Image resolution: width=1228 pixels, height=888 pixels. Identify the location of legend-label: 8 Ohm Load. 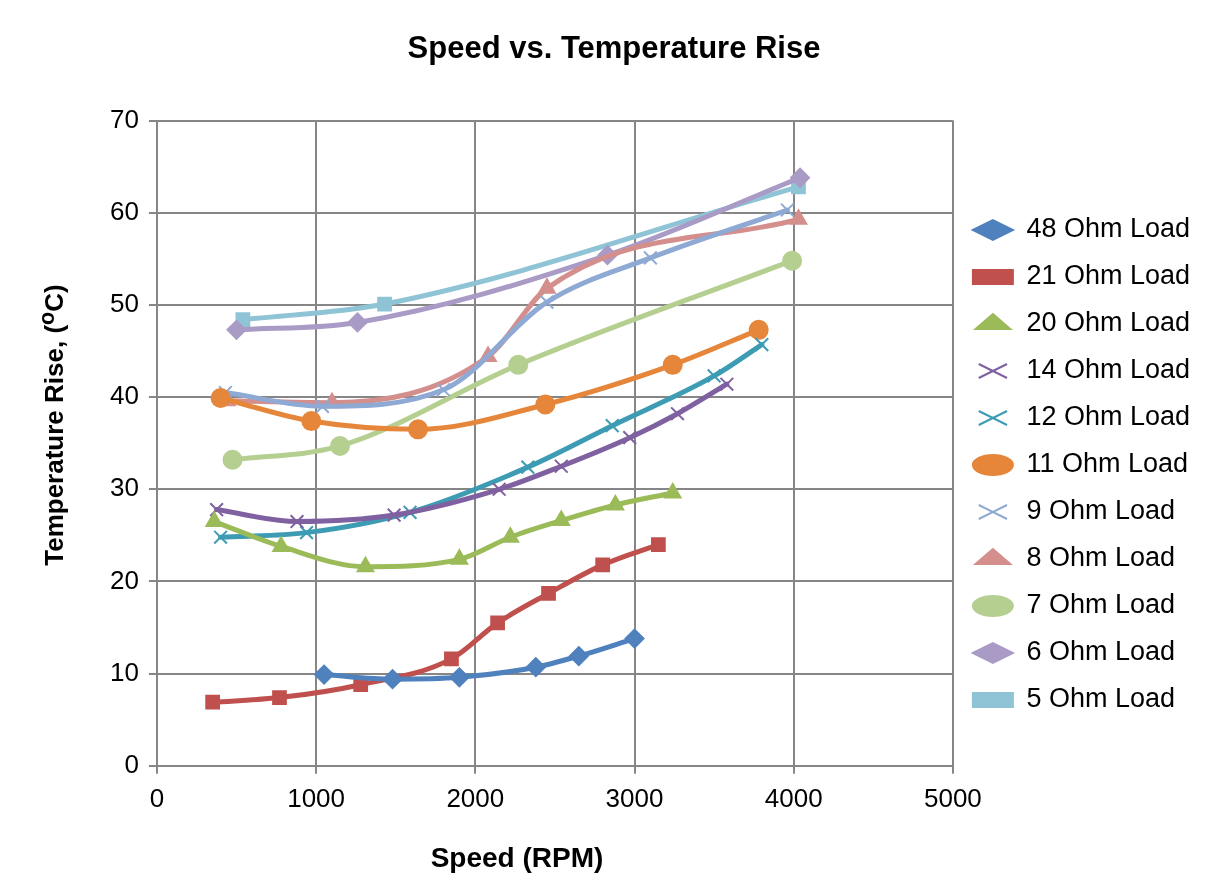
(1100, 557).